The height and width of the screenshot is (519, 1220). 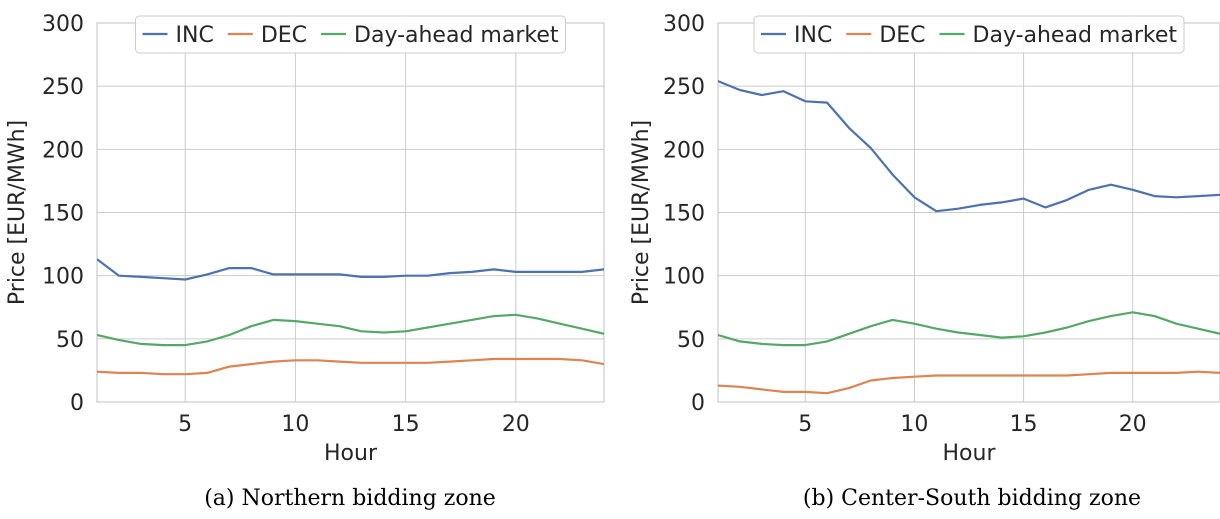 What do you see at coordinates (350, 498) in the screenshot?
I see `panel-caption: (a) Northern bidding zone` at bounding box center [350, 498].